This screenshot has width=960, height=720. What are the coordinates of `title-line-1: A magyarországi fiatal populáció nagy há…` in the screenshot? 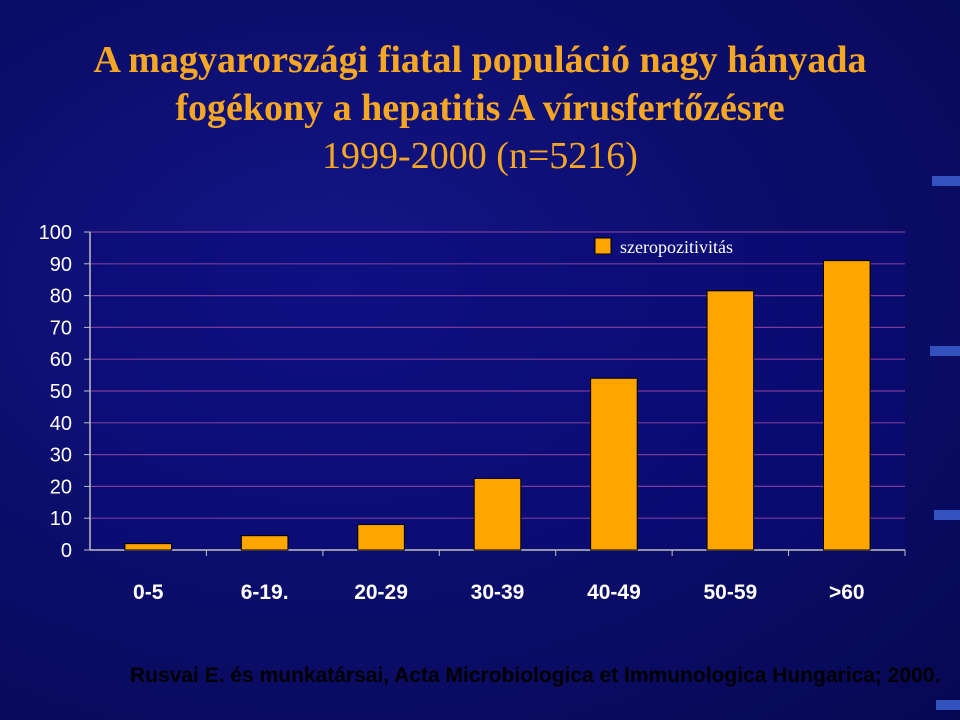 It's located at (480, 60).